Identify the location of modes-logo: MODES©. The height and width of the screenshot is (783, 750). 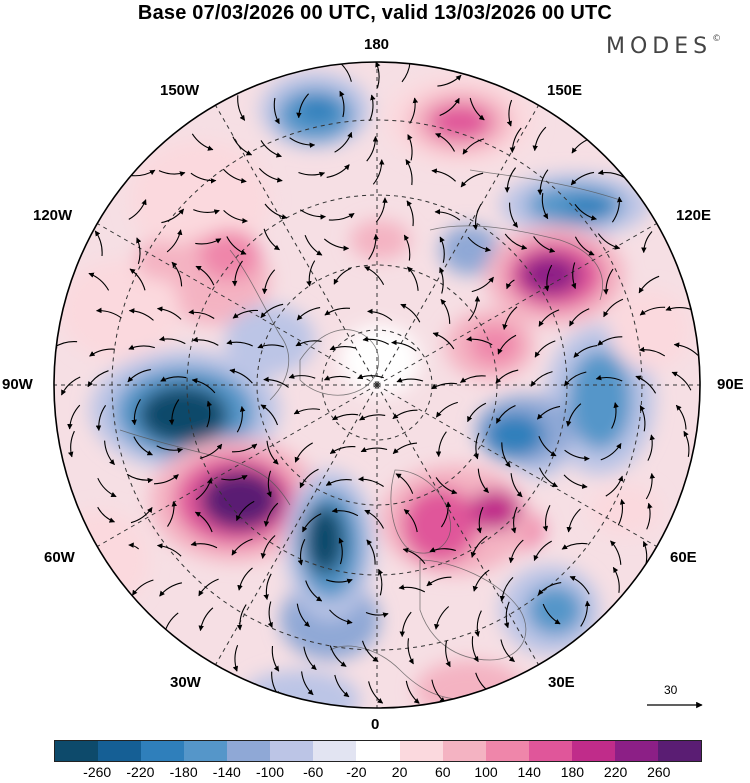
(663, 46).